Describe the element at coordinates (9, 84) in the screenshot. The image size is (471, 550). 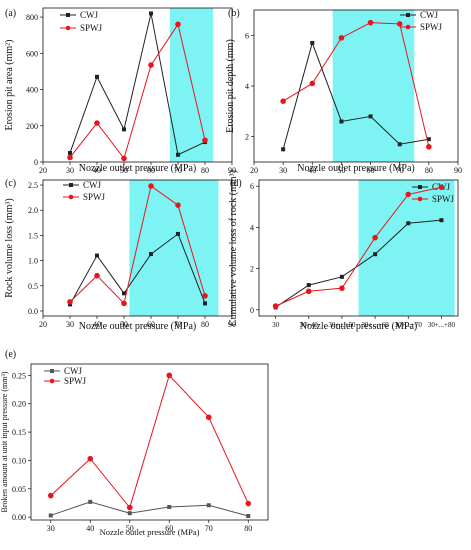
I see `y-axis-label: Erosion pit area (mm²)` at that location.